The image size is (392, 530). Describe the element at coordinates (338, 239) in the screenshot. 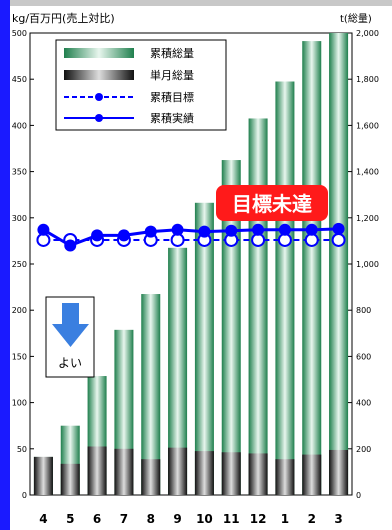

I see `cumulative-target-point` at that location.